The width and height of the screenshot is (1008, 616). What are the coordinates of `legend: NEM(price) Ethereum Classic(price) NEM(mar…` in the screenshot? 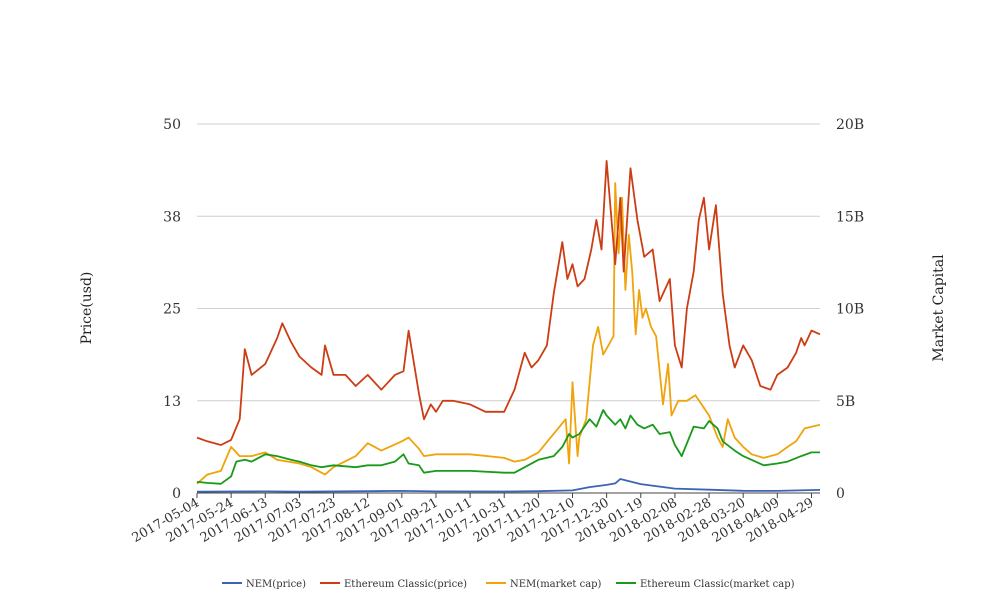 It's located at (508, 584).